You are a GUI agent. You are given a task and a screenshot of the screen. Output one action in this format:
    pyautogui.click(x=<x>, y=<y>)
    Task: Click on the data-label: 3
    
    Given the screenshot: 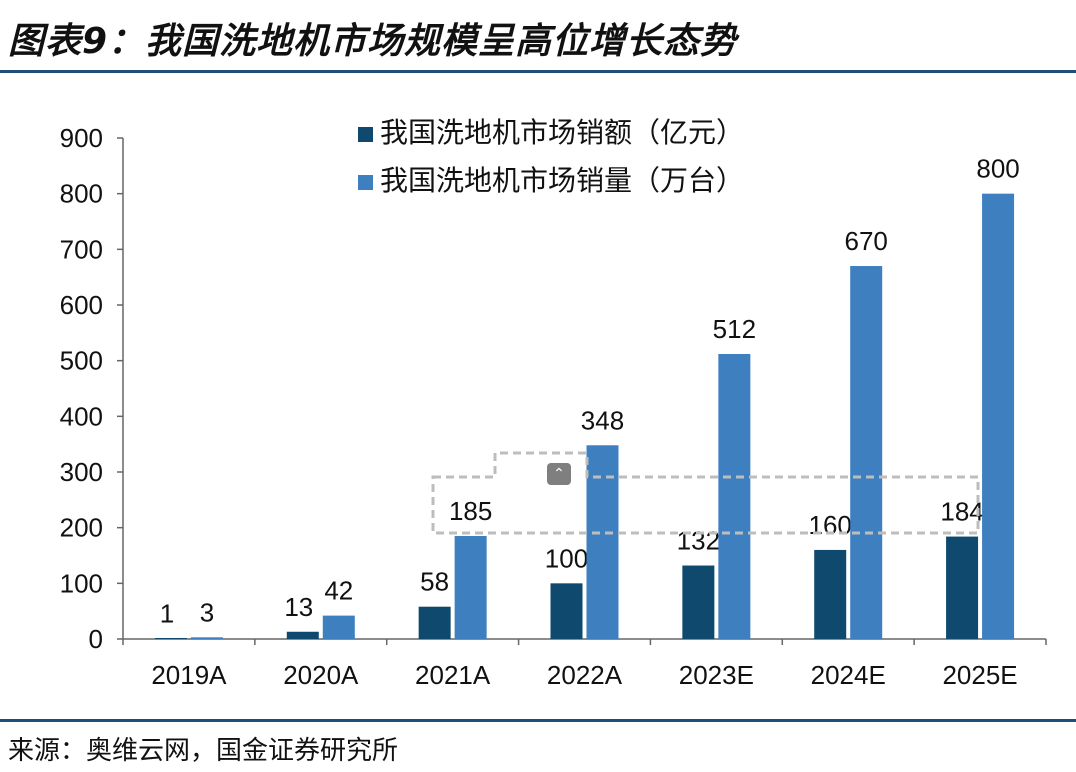 What is the action you would take?
    pyautogui.click(x=207, y=612)
    